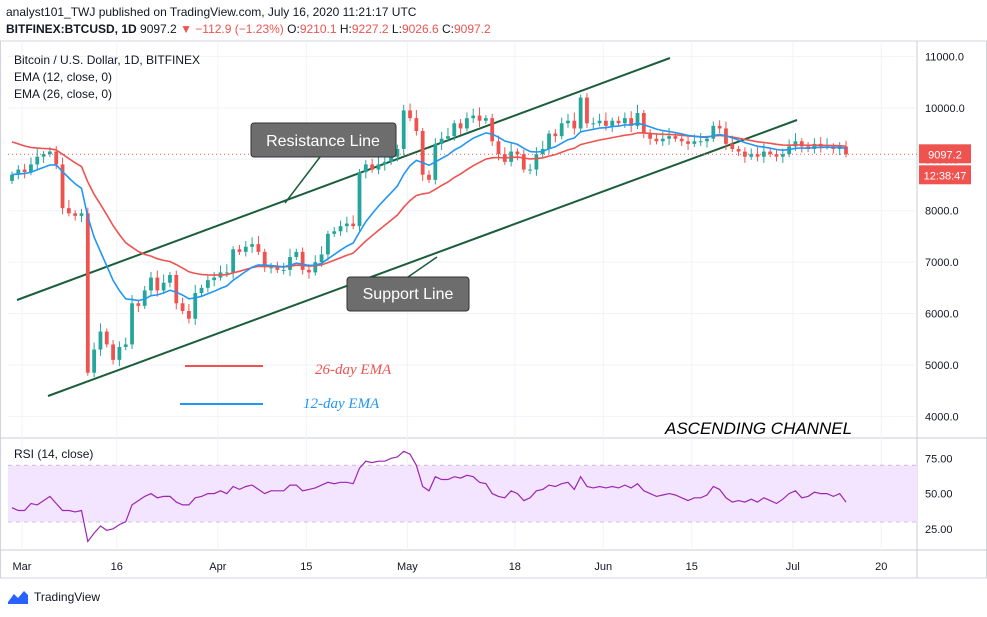 This screenshot has width=987, height=617. What do you see at coordinates (407, 567) in the screenshot?
I see `time-tick-label: May` at bounding box center [407, 567].